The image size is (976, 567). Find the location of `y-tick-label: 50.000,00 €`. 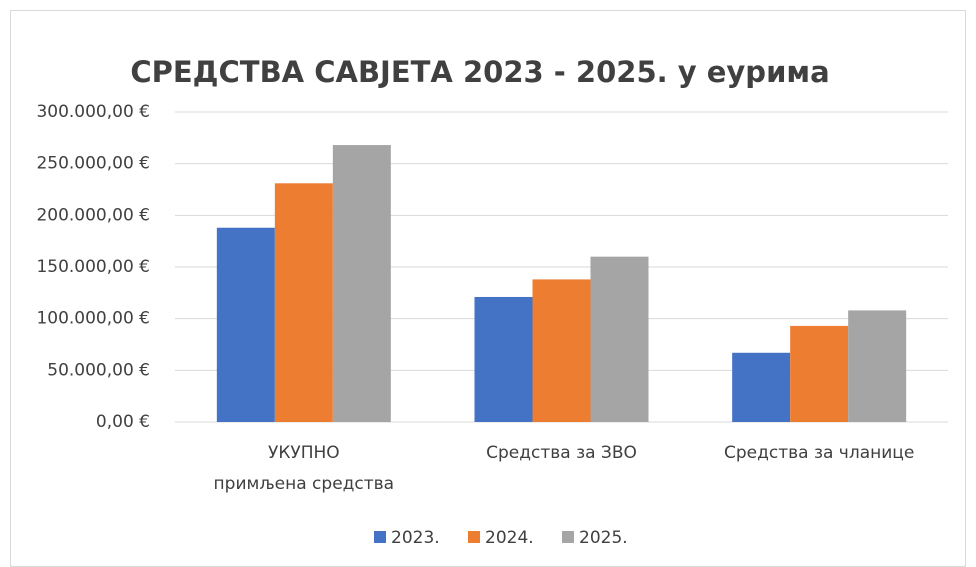

y-tick-label: 50.000,00 € is located at coordinates (98, 370).